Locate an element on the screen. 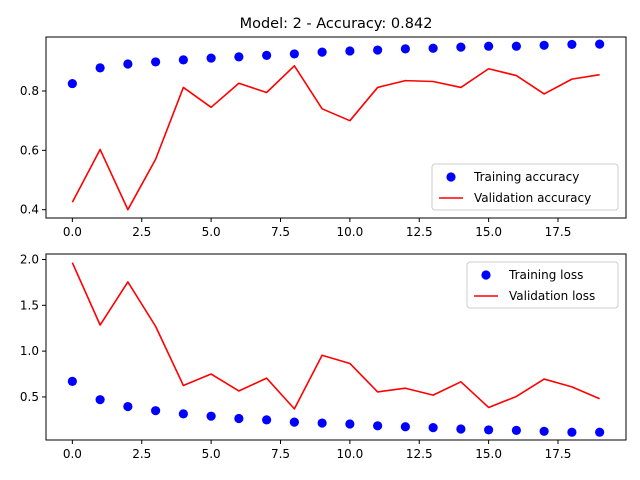  y-tick-label: 0.8 is located at coordinates (29, 91).